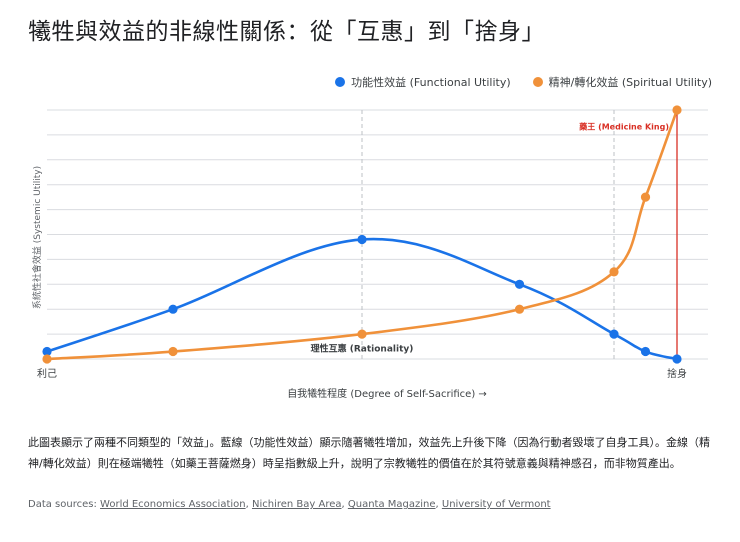 Image resolution: width=740 pixels, height=542 pixels. I want to click on source-link: Quanta Magazine, so click(391, 504).